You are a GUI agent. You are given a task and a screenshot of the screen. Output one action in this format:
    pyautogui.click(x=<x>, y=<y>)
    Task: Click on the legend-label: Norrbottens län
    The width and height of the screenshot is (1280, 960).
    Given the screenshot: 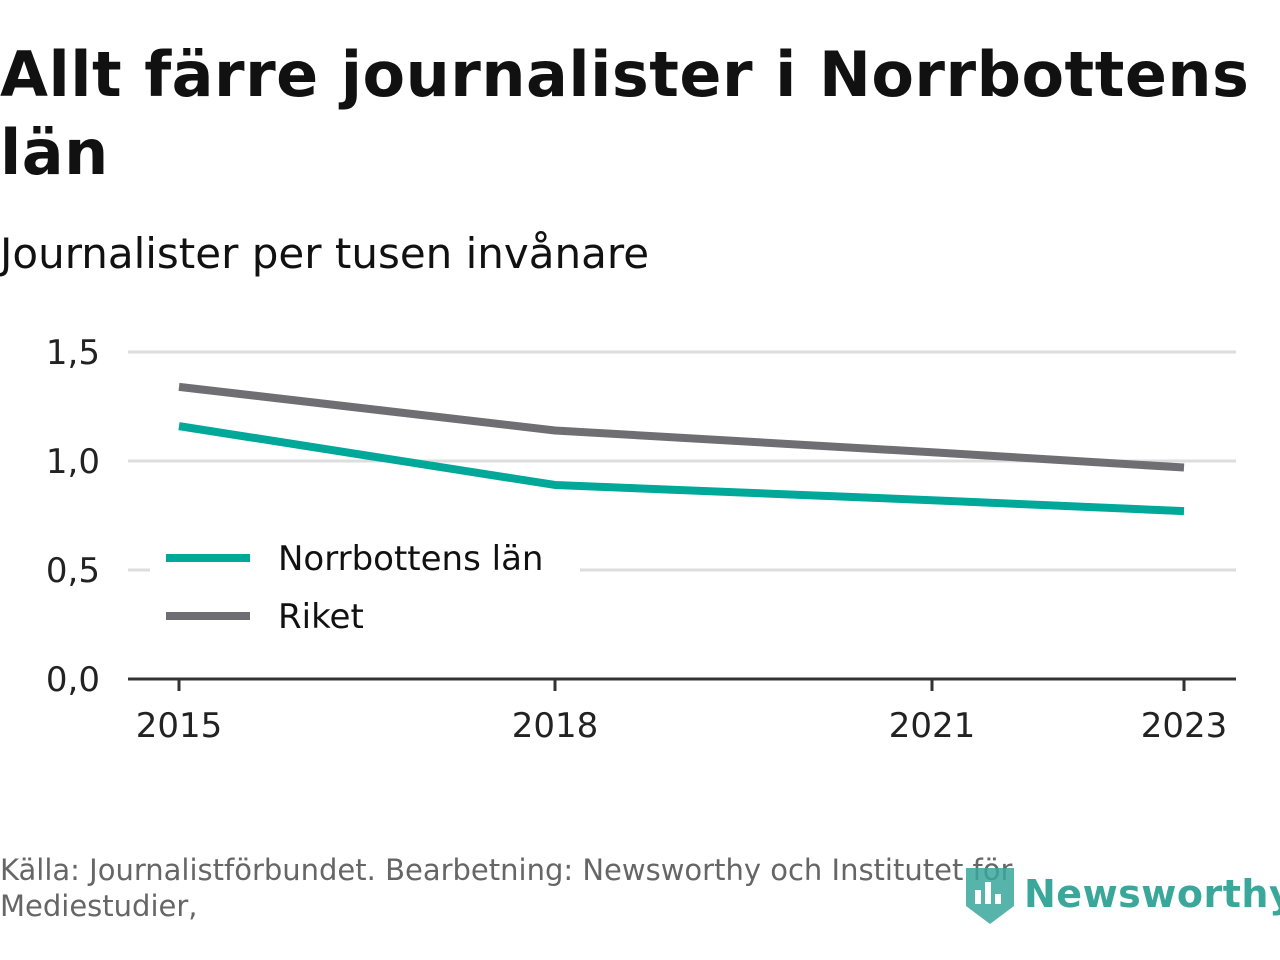 What is the action you would take?
    pyautogui.click(x=410, y=559)
    